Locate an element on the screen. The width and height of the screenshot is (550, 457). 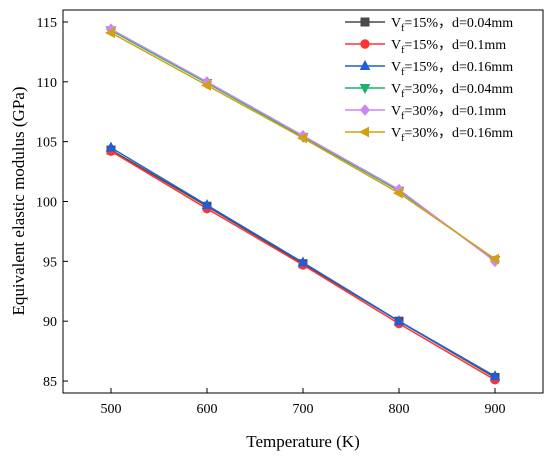
x-tick-label: 500 is located at coordinates (111, 409).